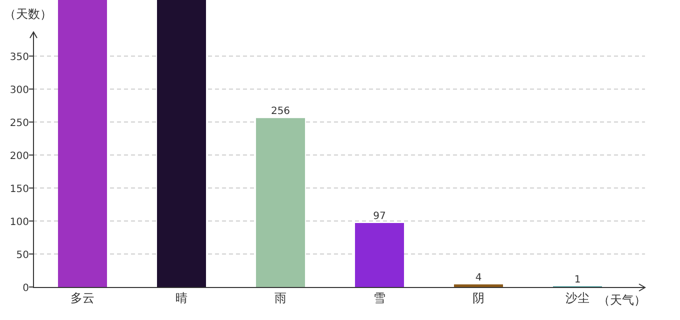 The height and width of the screenshot is (320, 680). Describe the element at coordinates (19, 156) in the screenshot. I see `y-tick-label: 200` at that location.